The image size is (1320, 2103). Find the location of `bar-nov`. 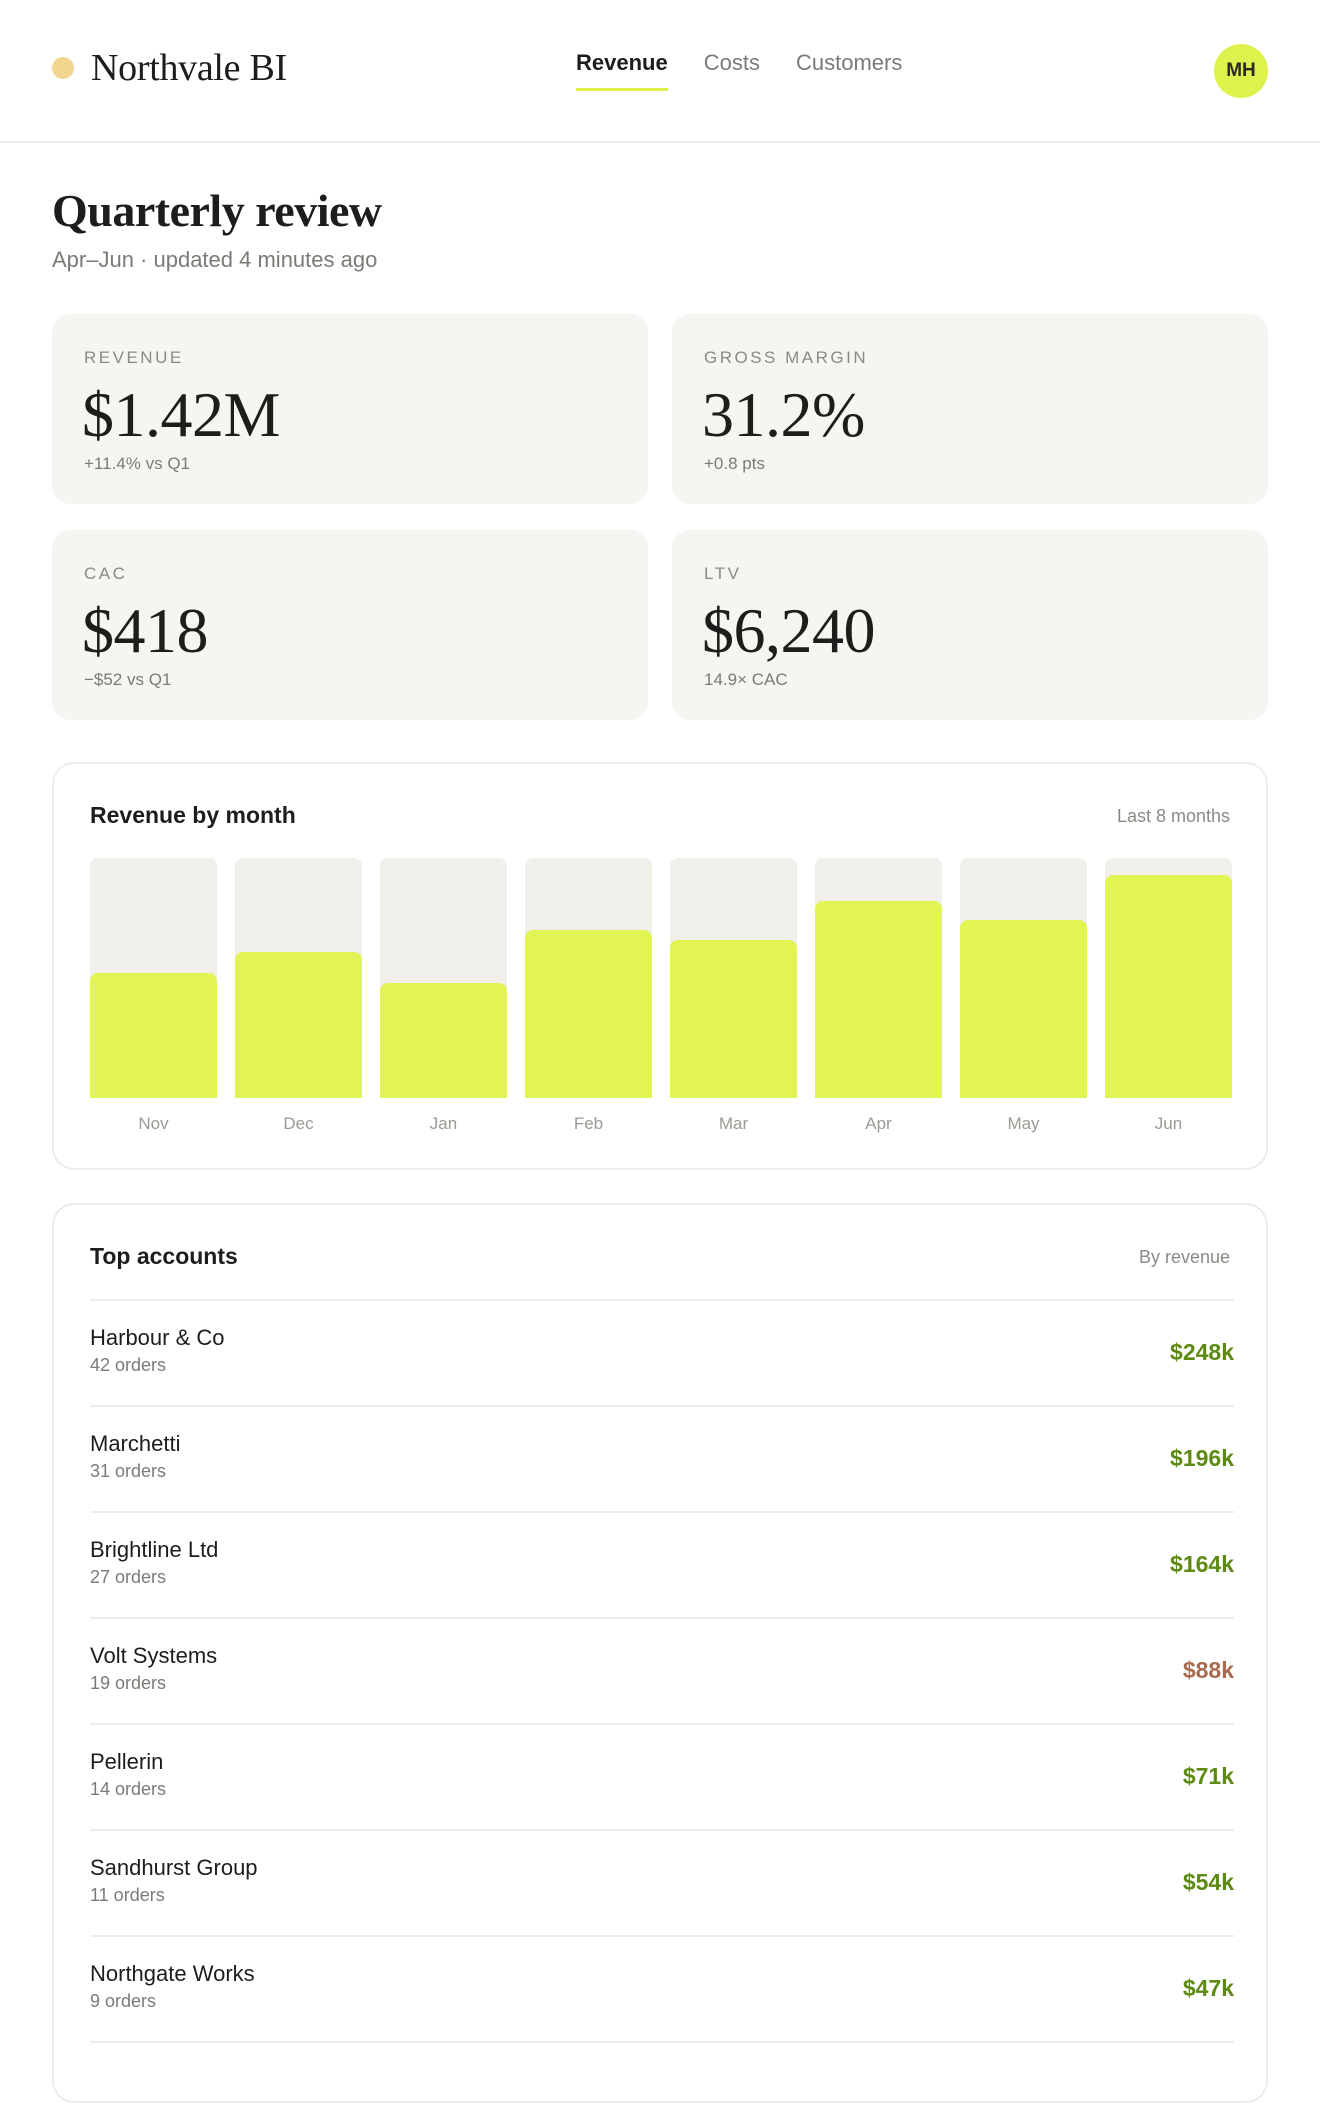

bar-nov is located at coordinates (153, 1035).